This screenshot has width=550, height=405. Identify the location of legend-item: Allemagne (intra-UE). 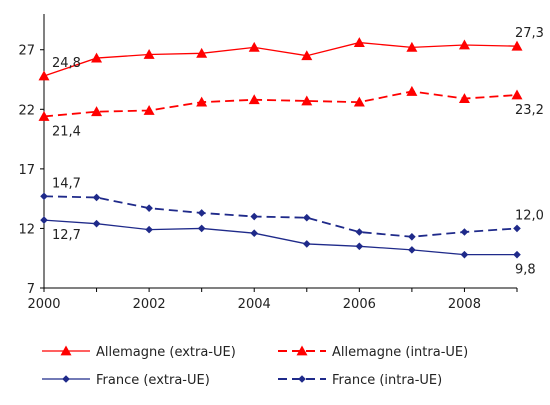
(373, 352).